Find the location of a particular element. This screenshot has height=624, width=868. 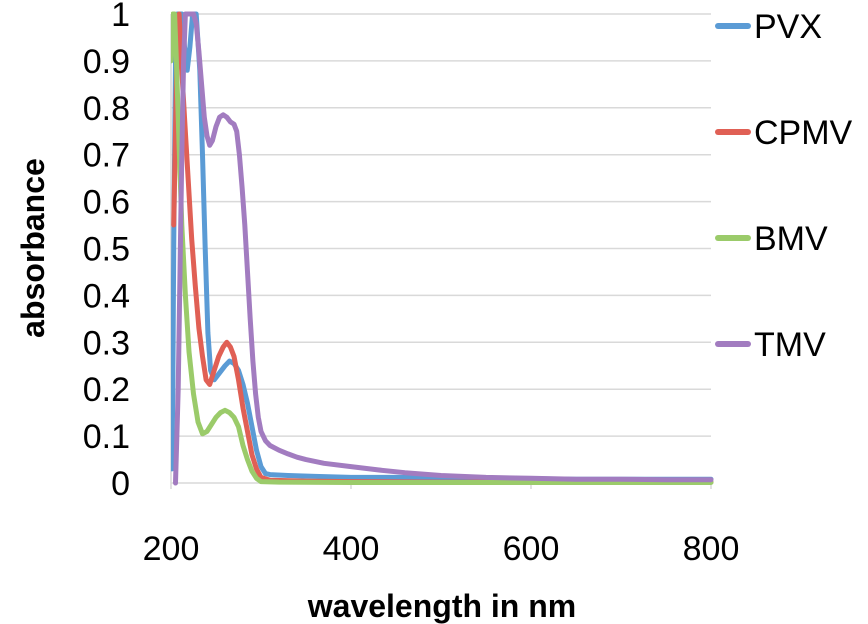

y-tick-label: 0.6 is located at coordinates (106, 203).